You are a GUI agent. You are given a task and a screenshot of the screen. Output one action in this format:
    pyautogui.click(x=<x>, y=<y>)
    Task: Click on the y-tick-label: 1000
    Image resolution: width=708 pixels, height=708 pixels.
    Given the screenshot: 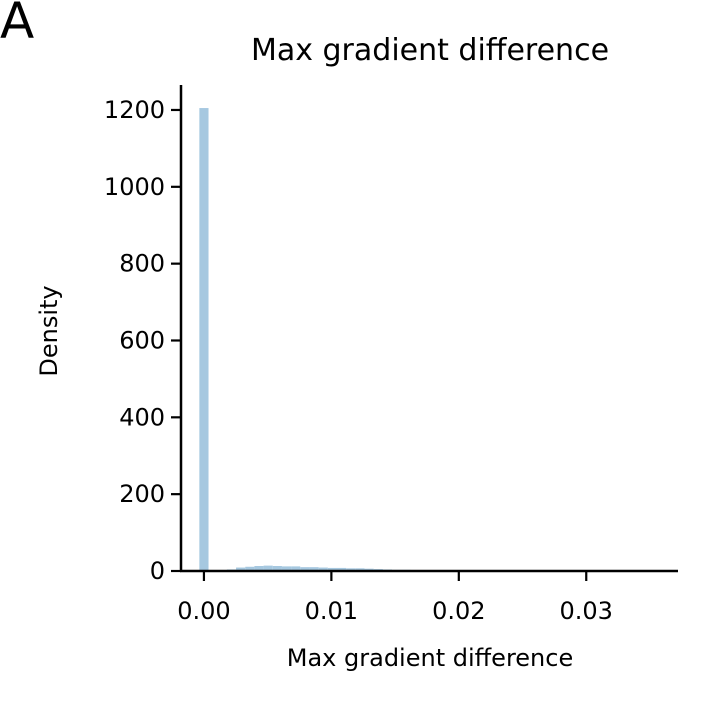 What is the action you would take?
    pyautogui.click(x=134, y=187)
    